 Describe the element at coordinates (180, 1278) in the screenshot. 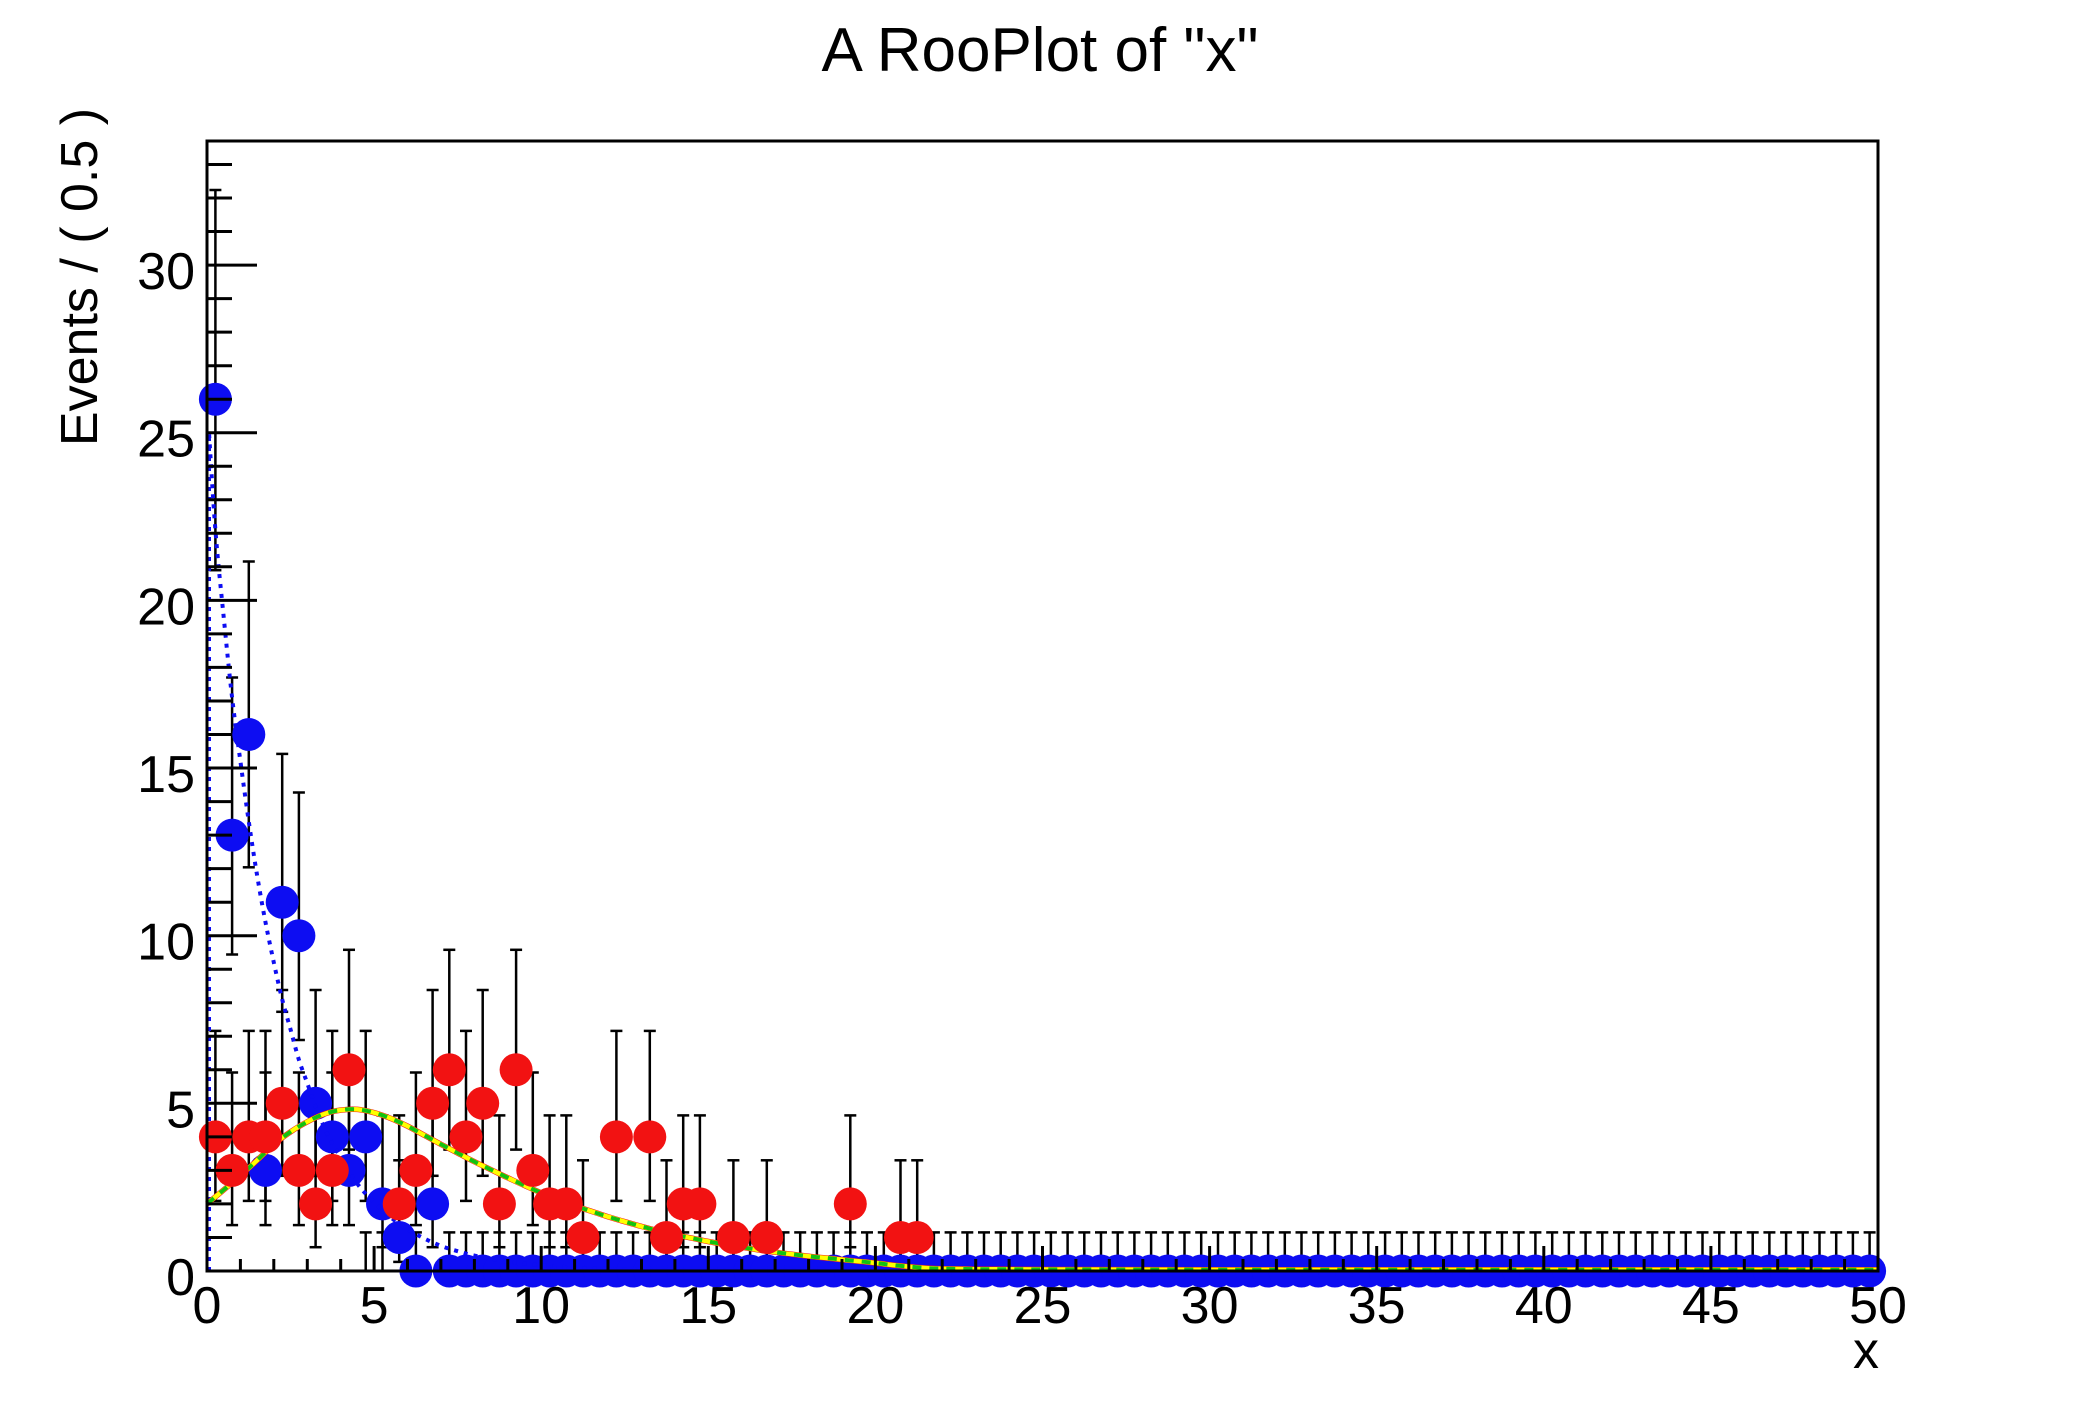

I see `y-tick-label: 0` at that location.